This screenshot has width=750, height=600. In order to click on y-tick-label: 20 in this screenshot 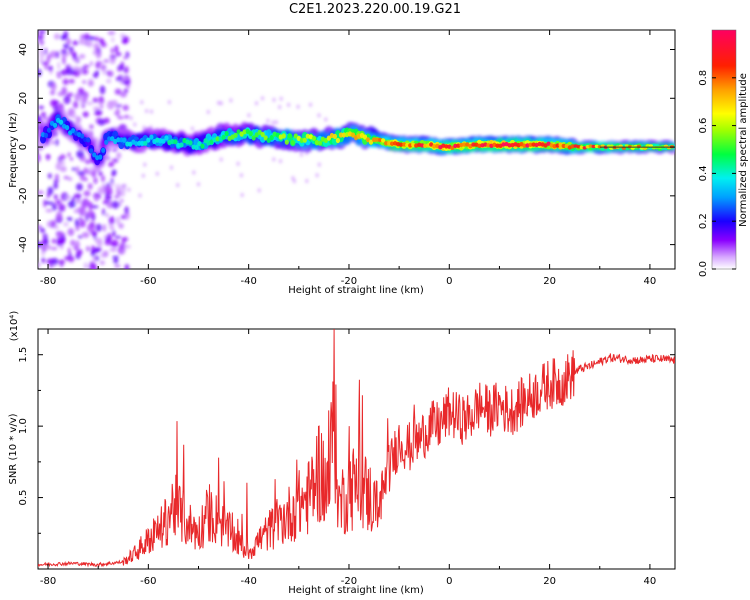, I will do `click(23, 98)`.